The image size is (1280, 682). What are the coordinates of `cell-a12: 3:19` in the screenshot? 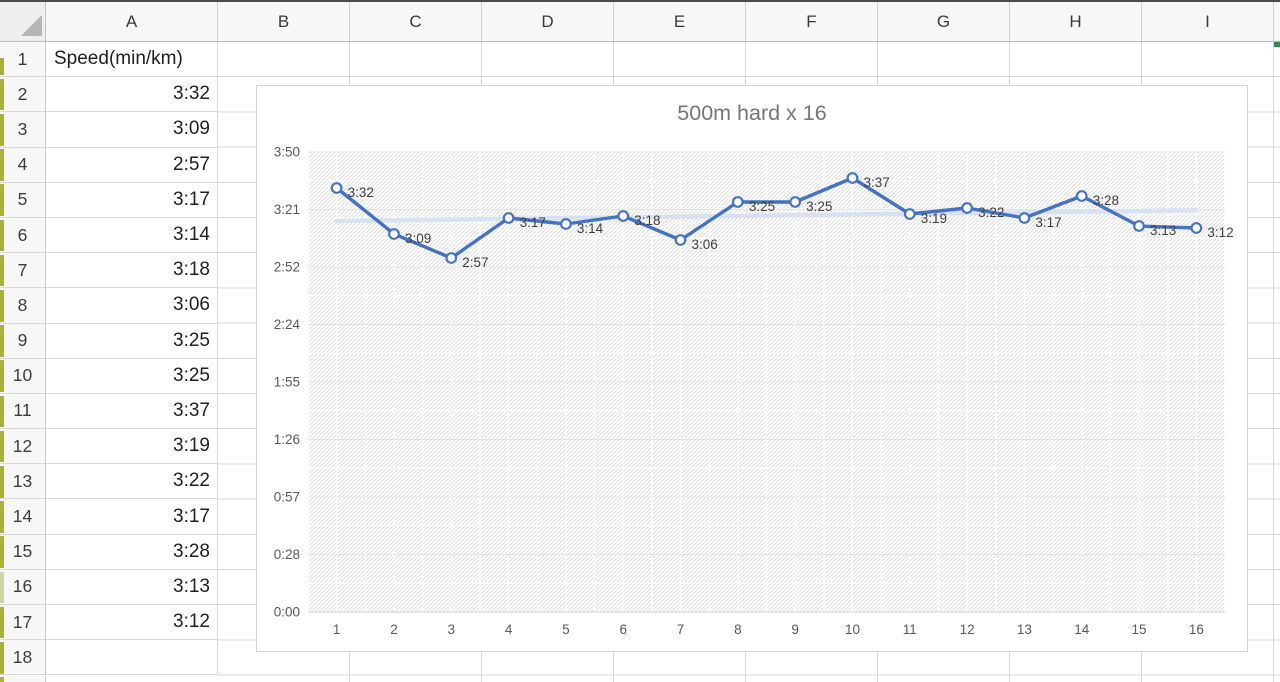 It's located at (132, 447).